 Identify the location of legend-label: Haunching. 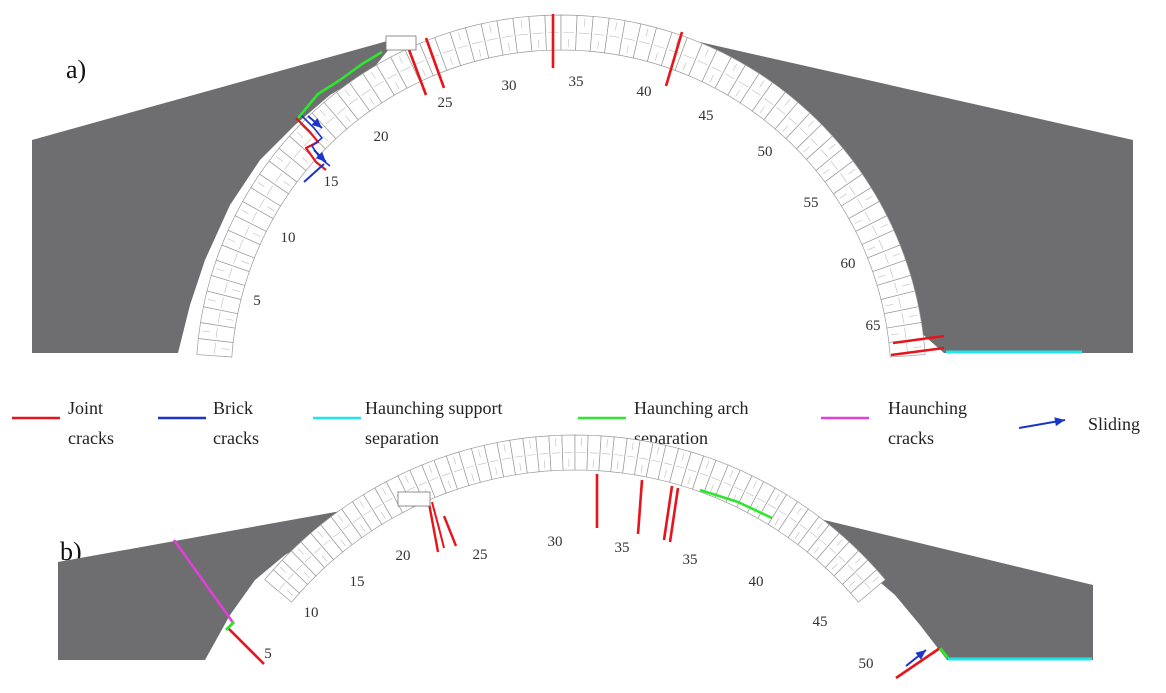
(927, 408).